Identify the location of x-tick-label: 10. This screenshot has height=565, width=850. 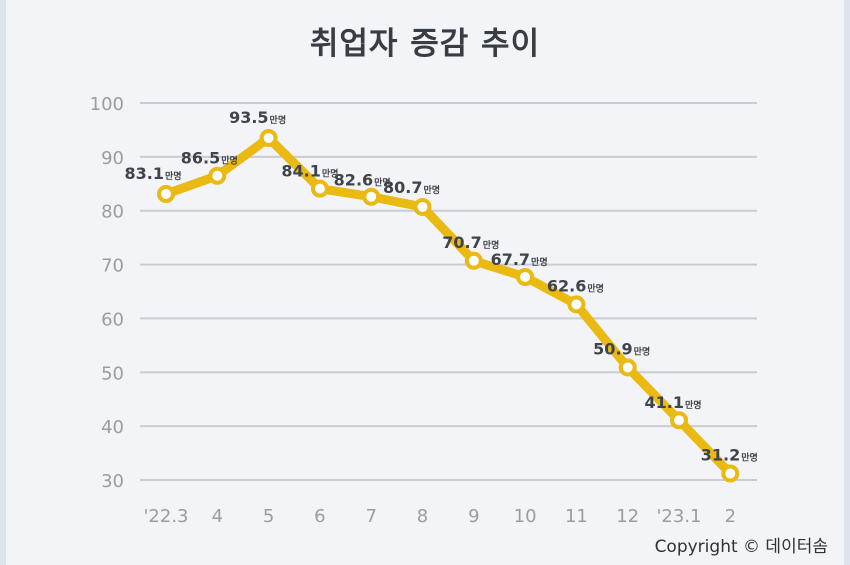
(525, 516).